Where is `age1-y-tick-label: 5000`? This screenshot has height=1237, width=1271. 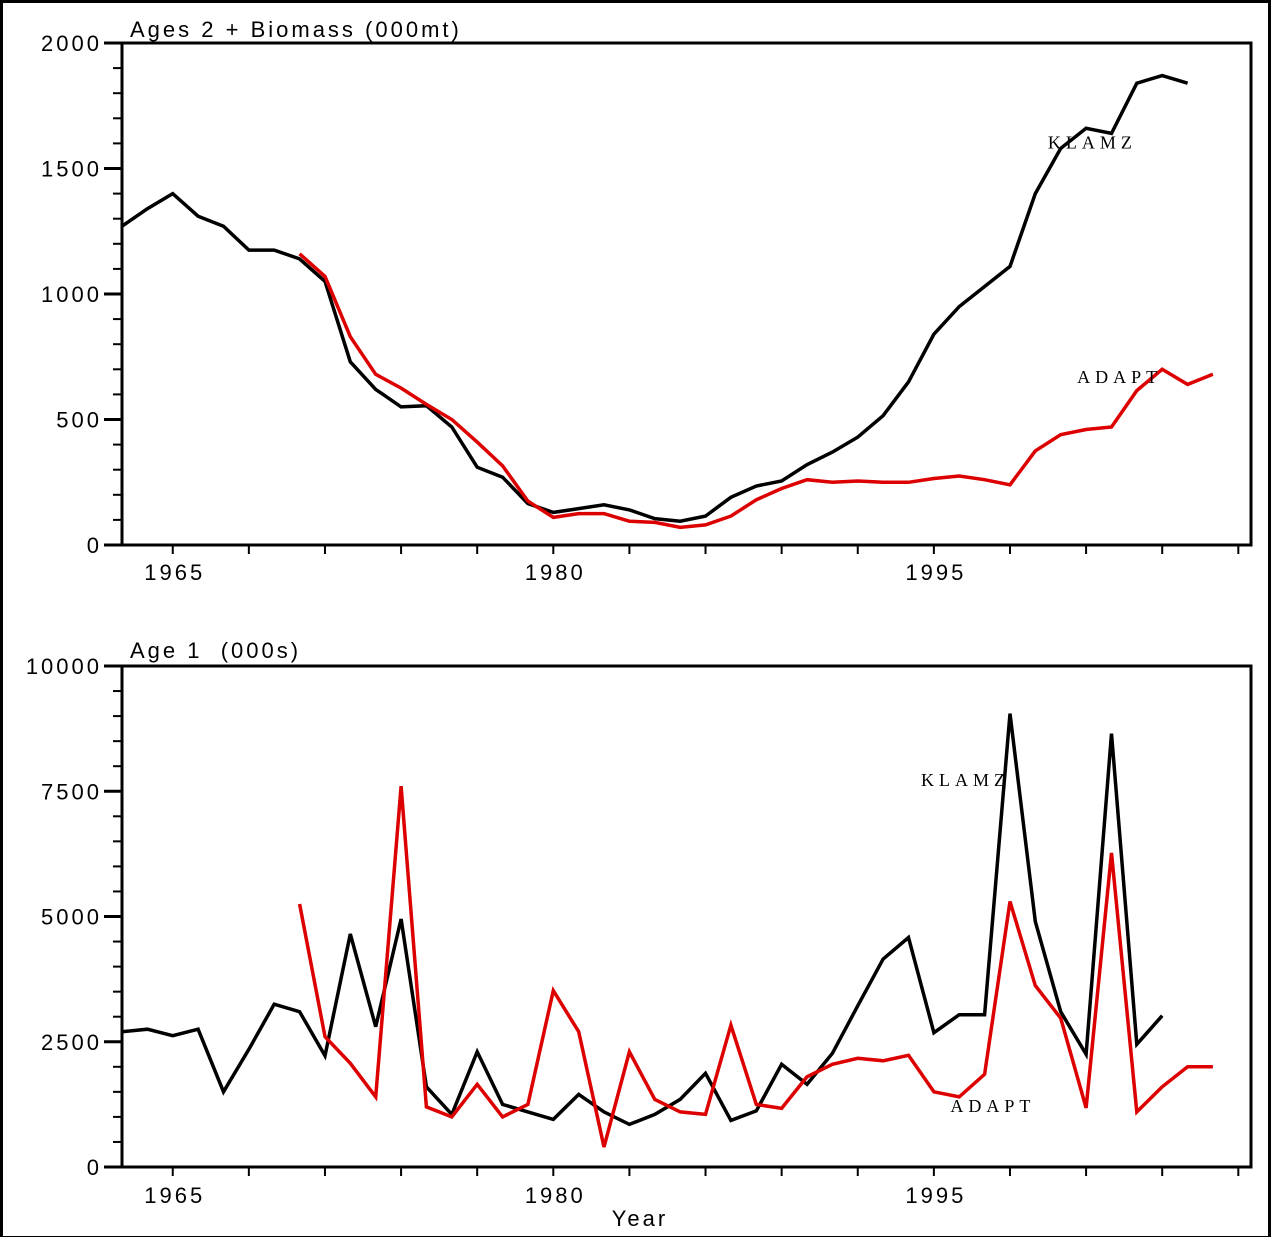
age1-y-tick-label: 5000 is located at coordinates (71, 917).